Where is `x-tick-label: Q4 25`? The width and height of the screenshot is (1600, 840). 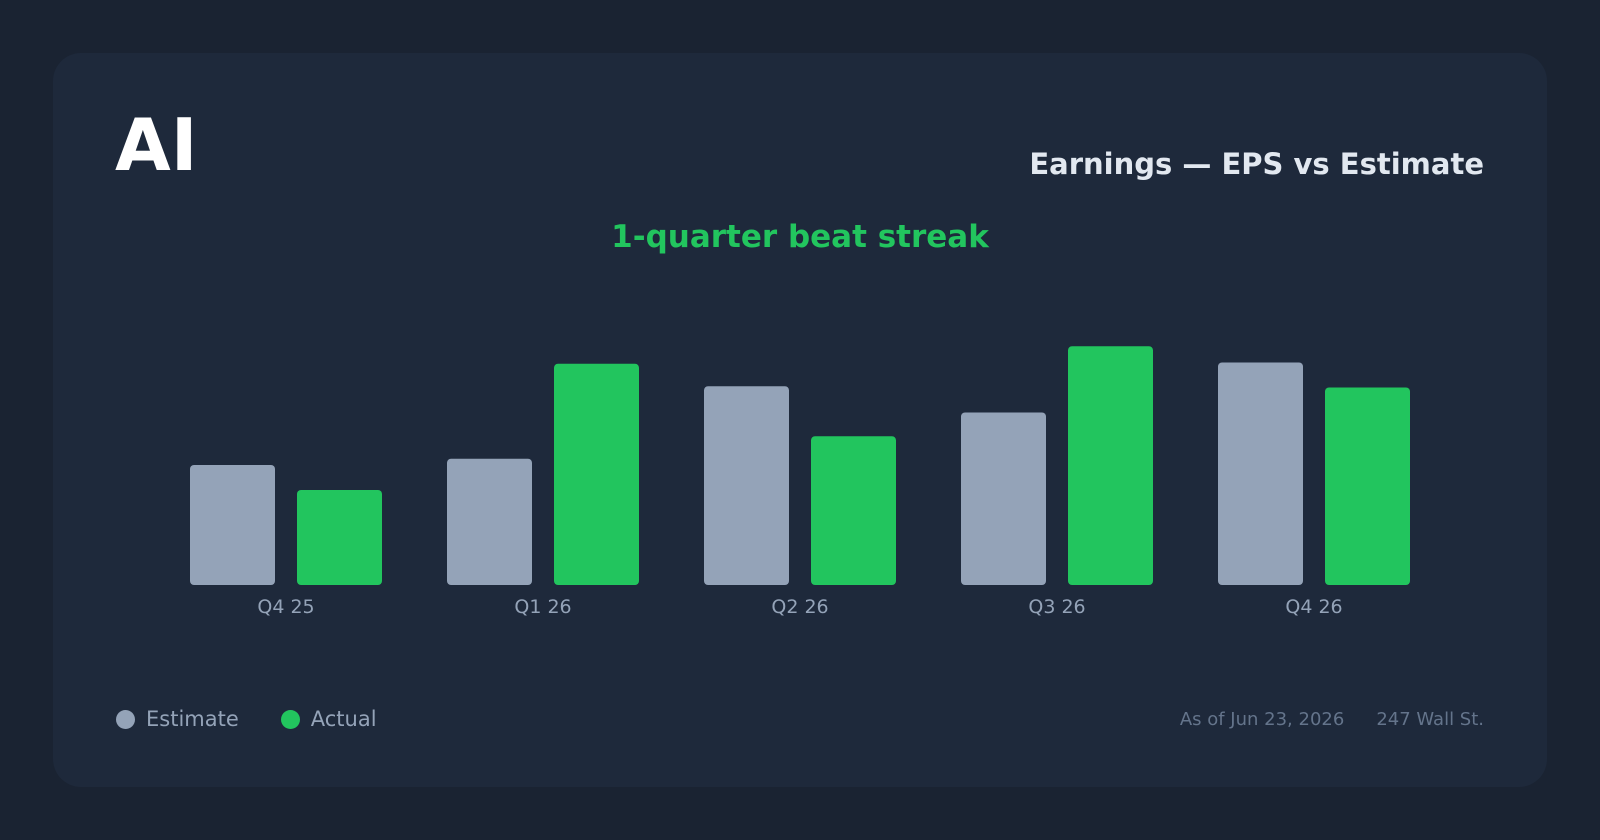
x-tick-label: Q4 25 is located at coordinates (285, 607).